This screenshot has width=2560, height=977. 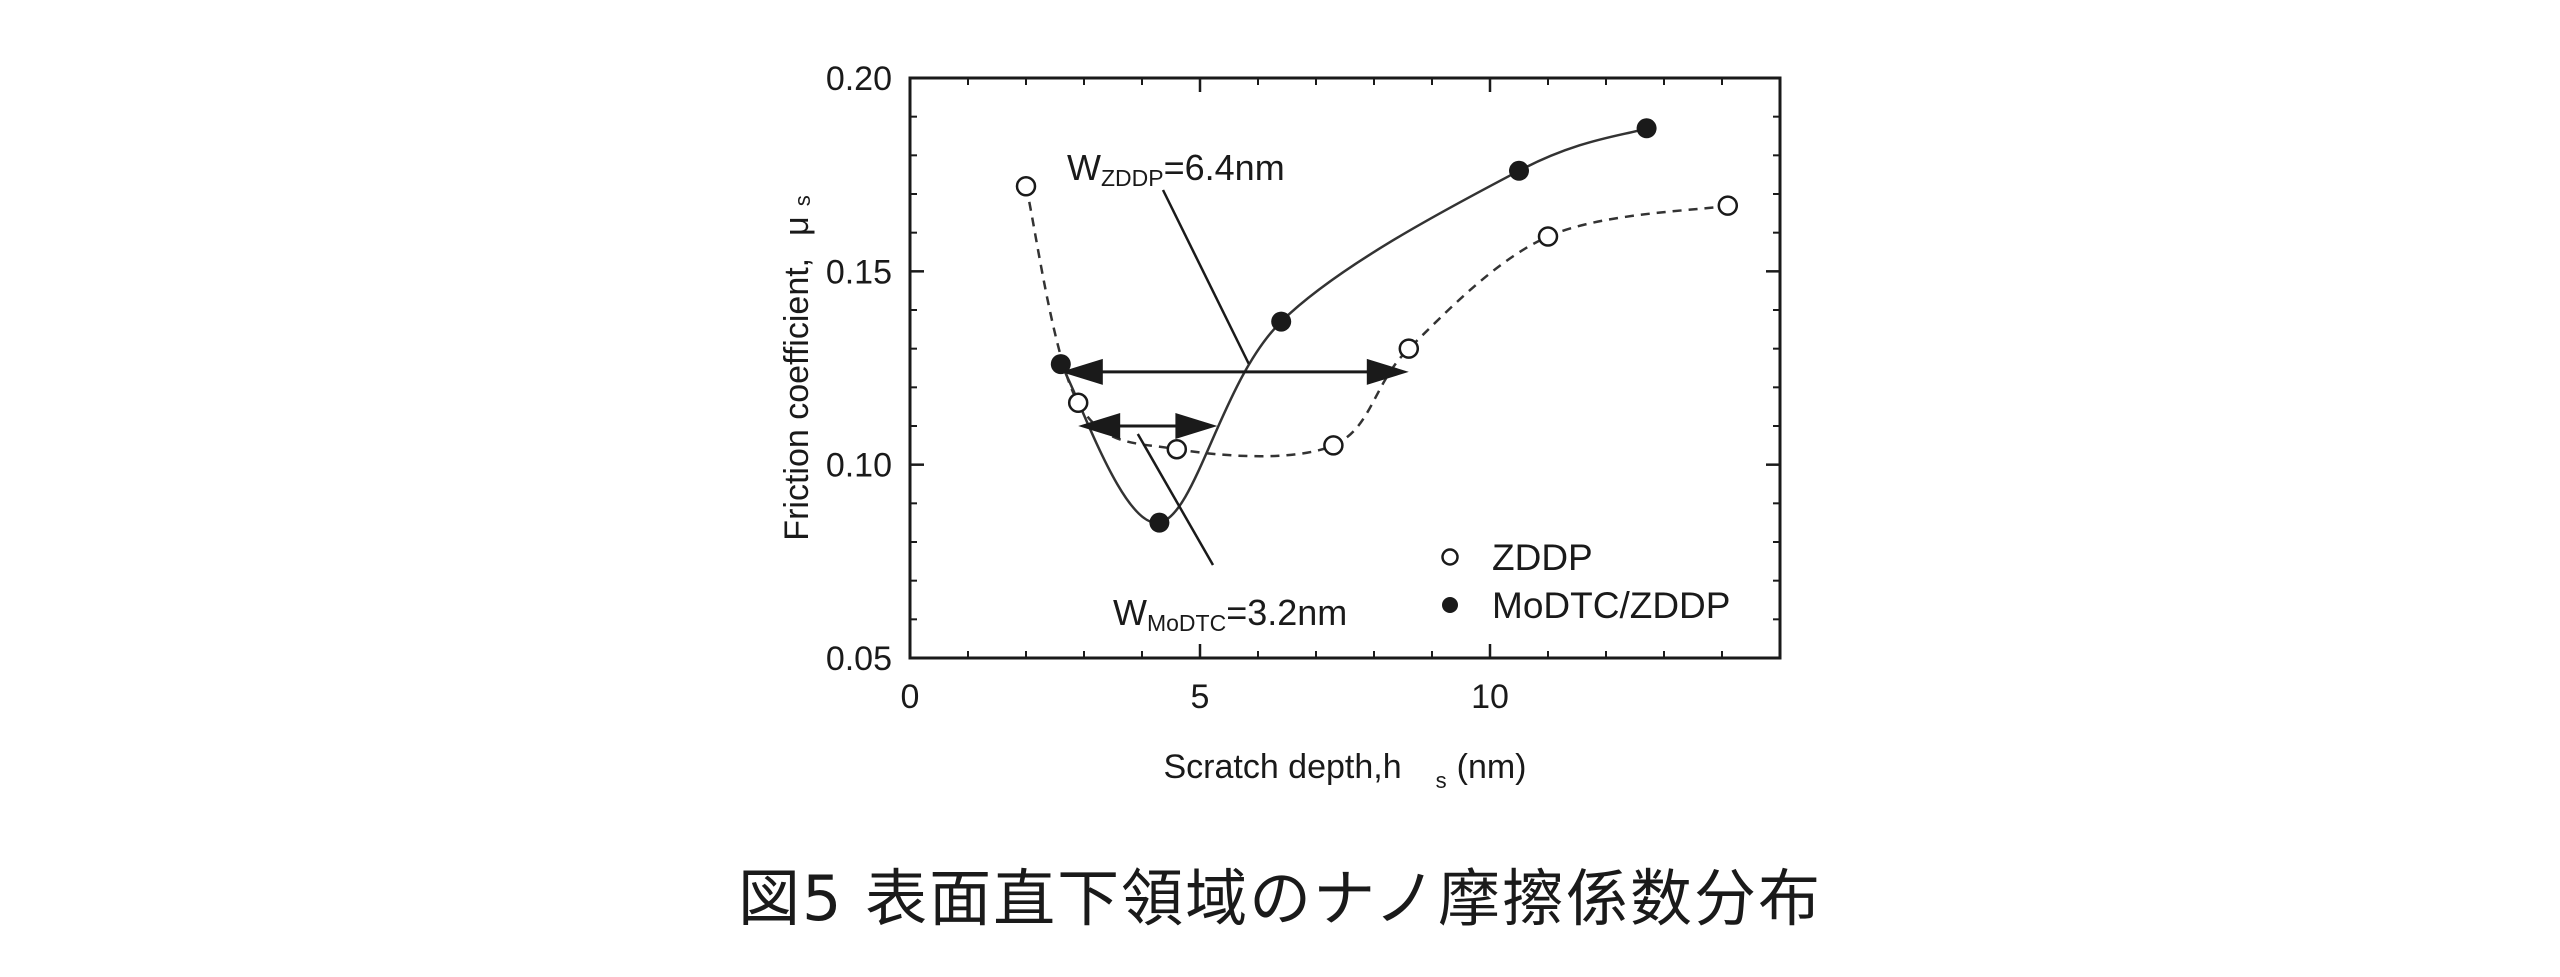 What do you see at coordinates (910, 697) in the screenshot?
I see `x-tick-label: 0` at bounding box center [910, 697].